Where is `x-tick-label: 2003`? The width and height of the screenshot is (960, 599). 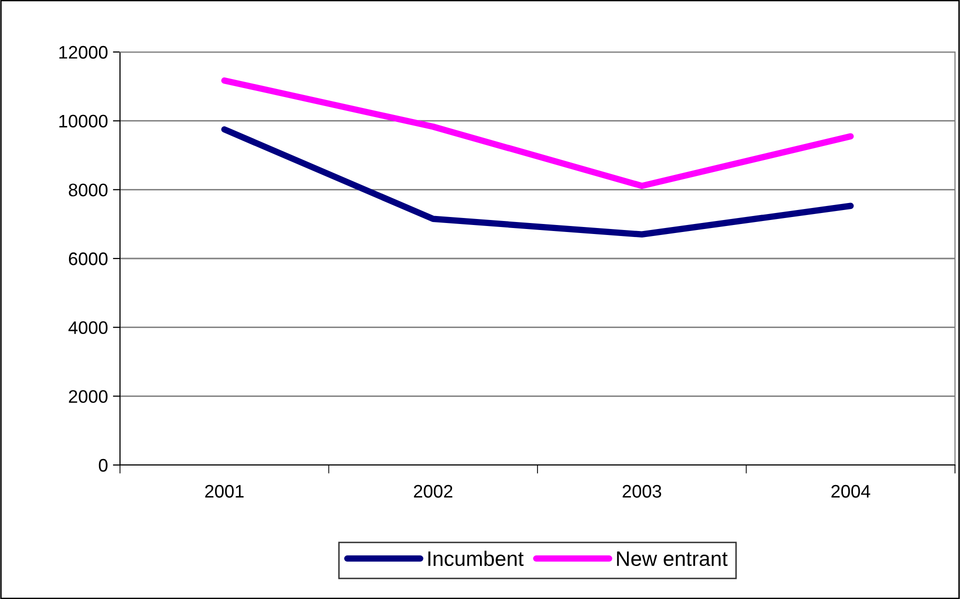
x-tick-label: 2003 is located at coordinates (642, 491).